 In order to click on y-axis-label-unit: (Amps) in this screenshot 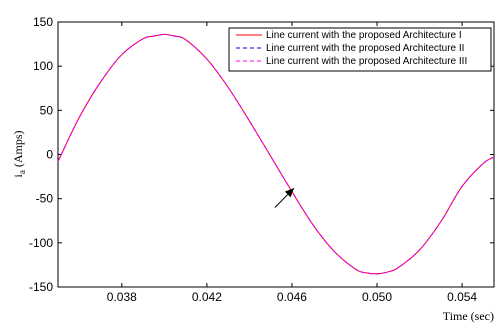, I will do `click(18, 148)`.